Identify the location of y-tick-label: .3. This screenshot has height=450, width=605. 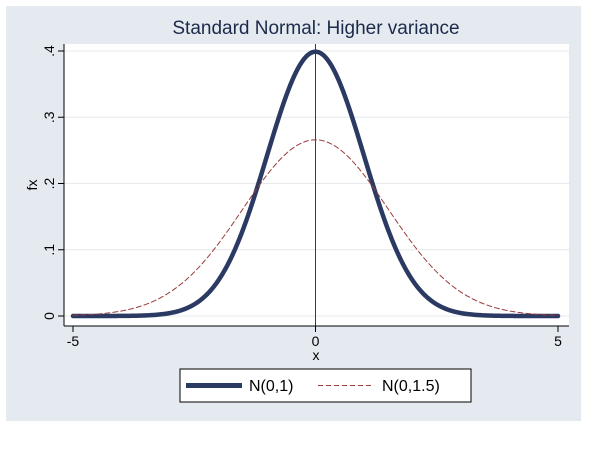
(49, 117).